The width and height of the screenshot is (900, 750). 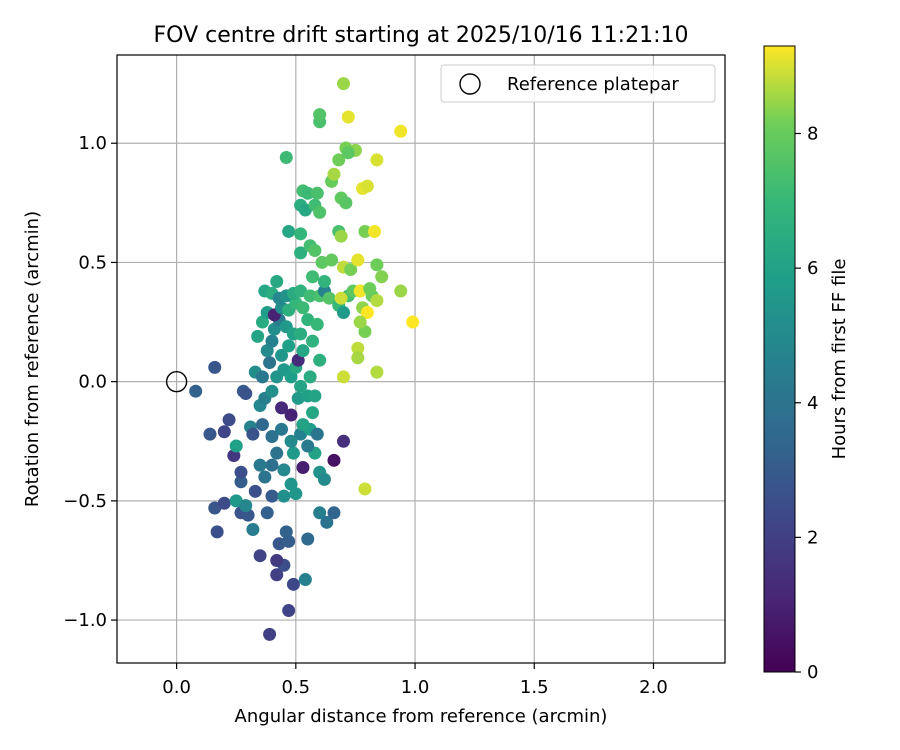 I want to click on x-axis-ticks: 0.0 0.5 1.0 1.5 2.0, so click(x=415, y=680).